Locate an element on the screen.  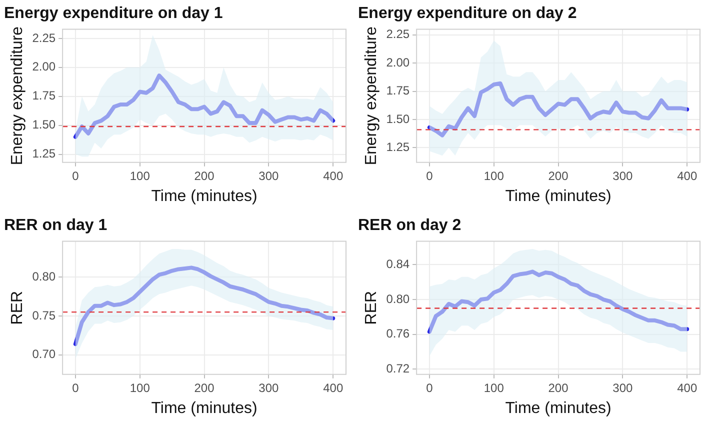
y-tick-label: 0.72 is located at coordinates (398, 368).